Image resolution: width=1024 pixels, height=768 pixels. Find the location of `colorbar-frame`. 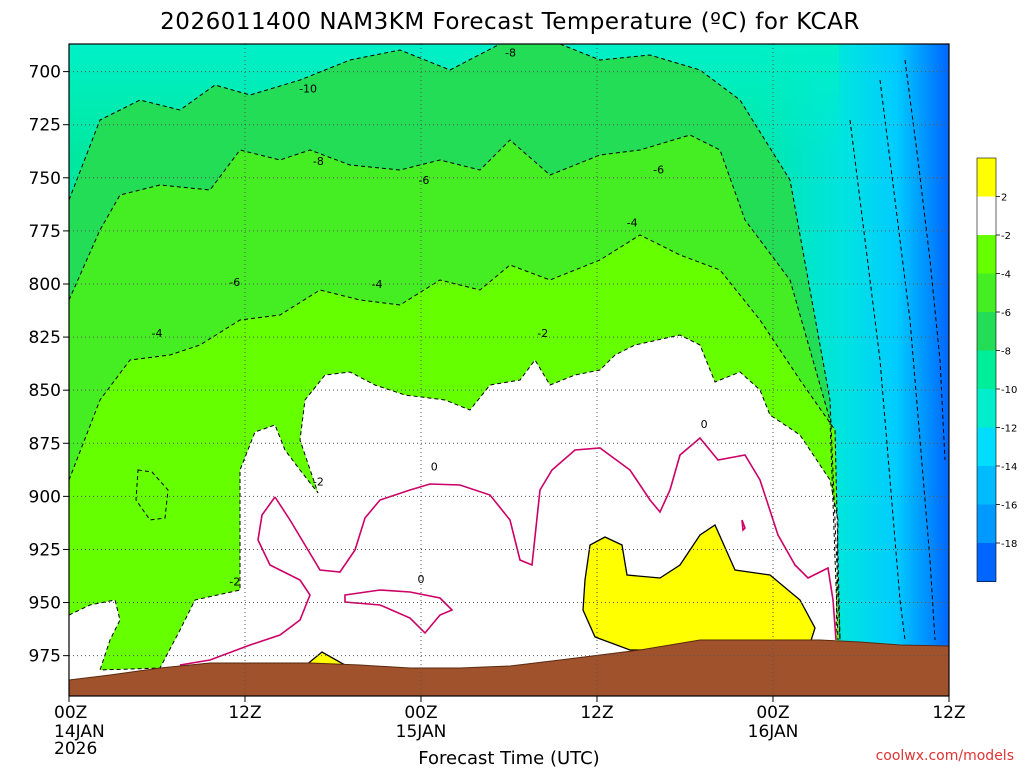

colorbar-frame is located at coordinates (986, 369).